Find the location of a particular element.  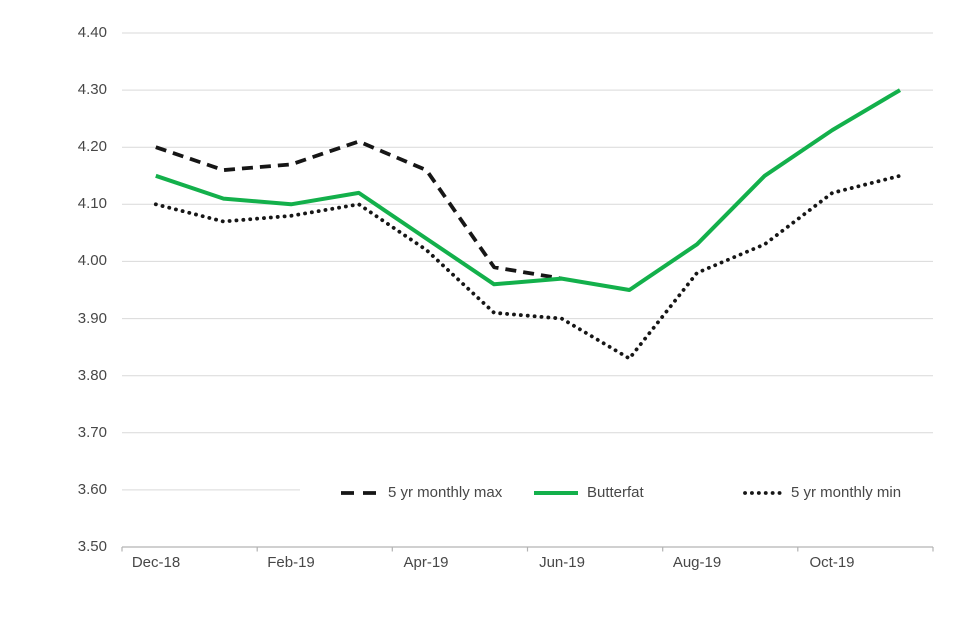

y-axis-label: 3.60 is located at coordinates (92, 489).